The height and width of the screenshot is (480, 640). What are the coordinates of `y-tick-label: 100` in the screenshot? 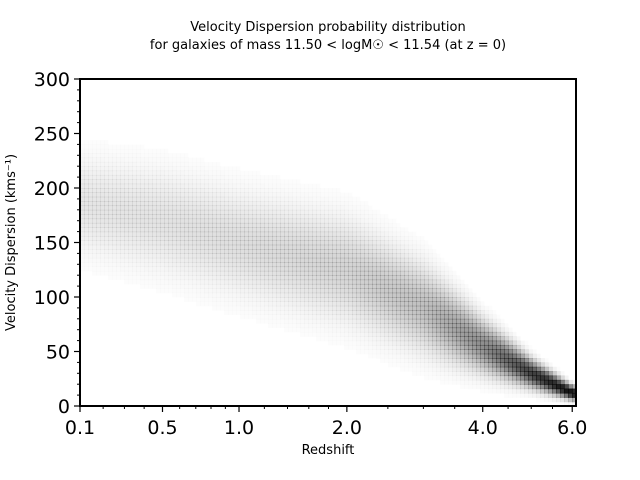 It's located at (52, 298).